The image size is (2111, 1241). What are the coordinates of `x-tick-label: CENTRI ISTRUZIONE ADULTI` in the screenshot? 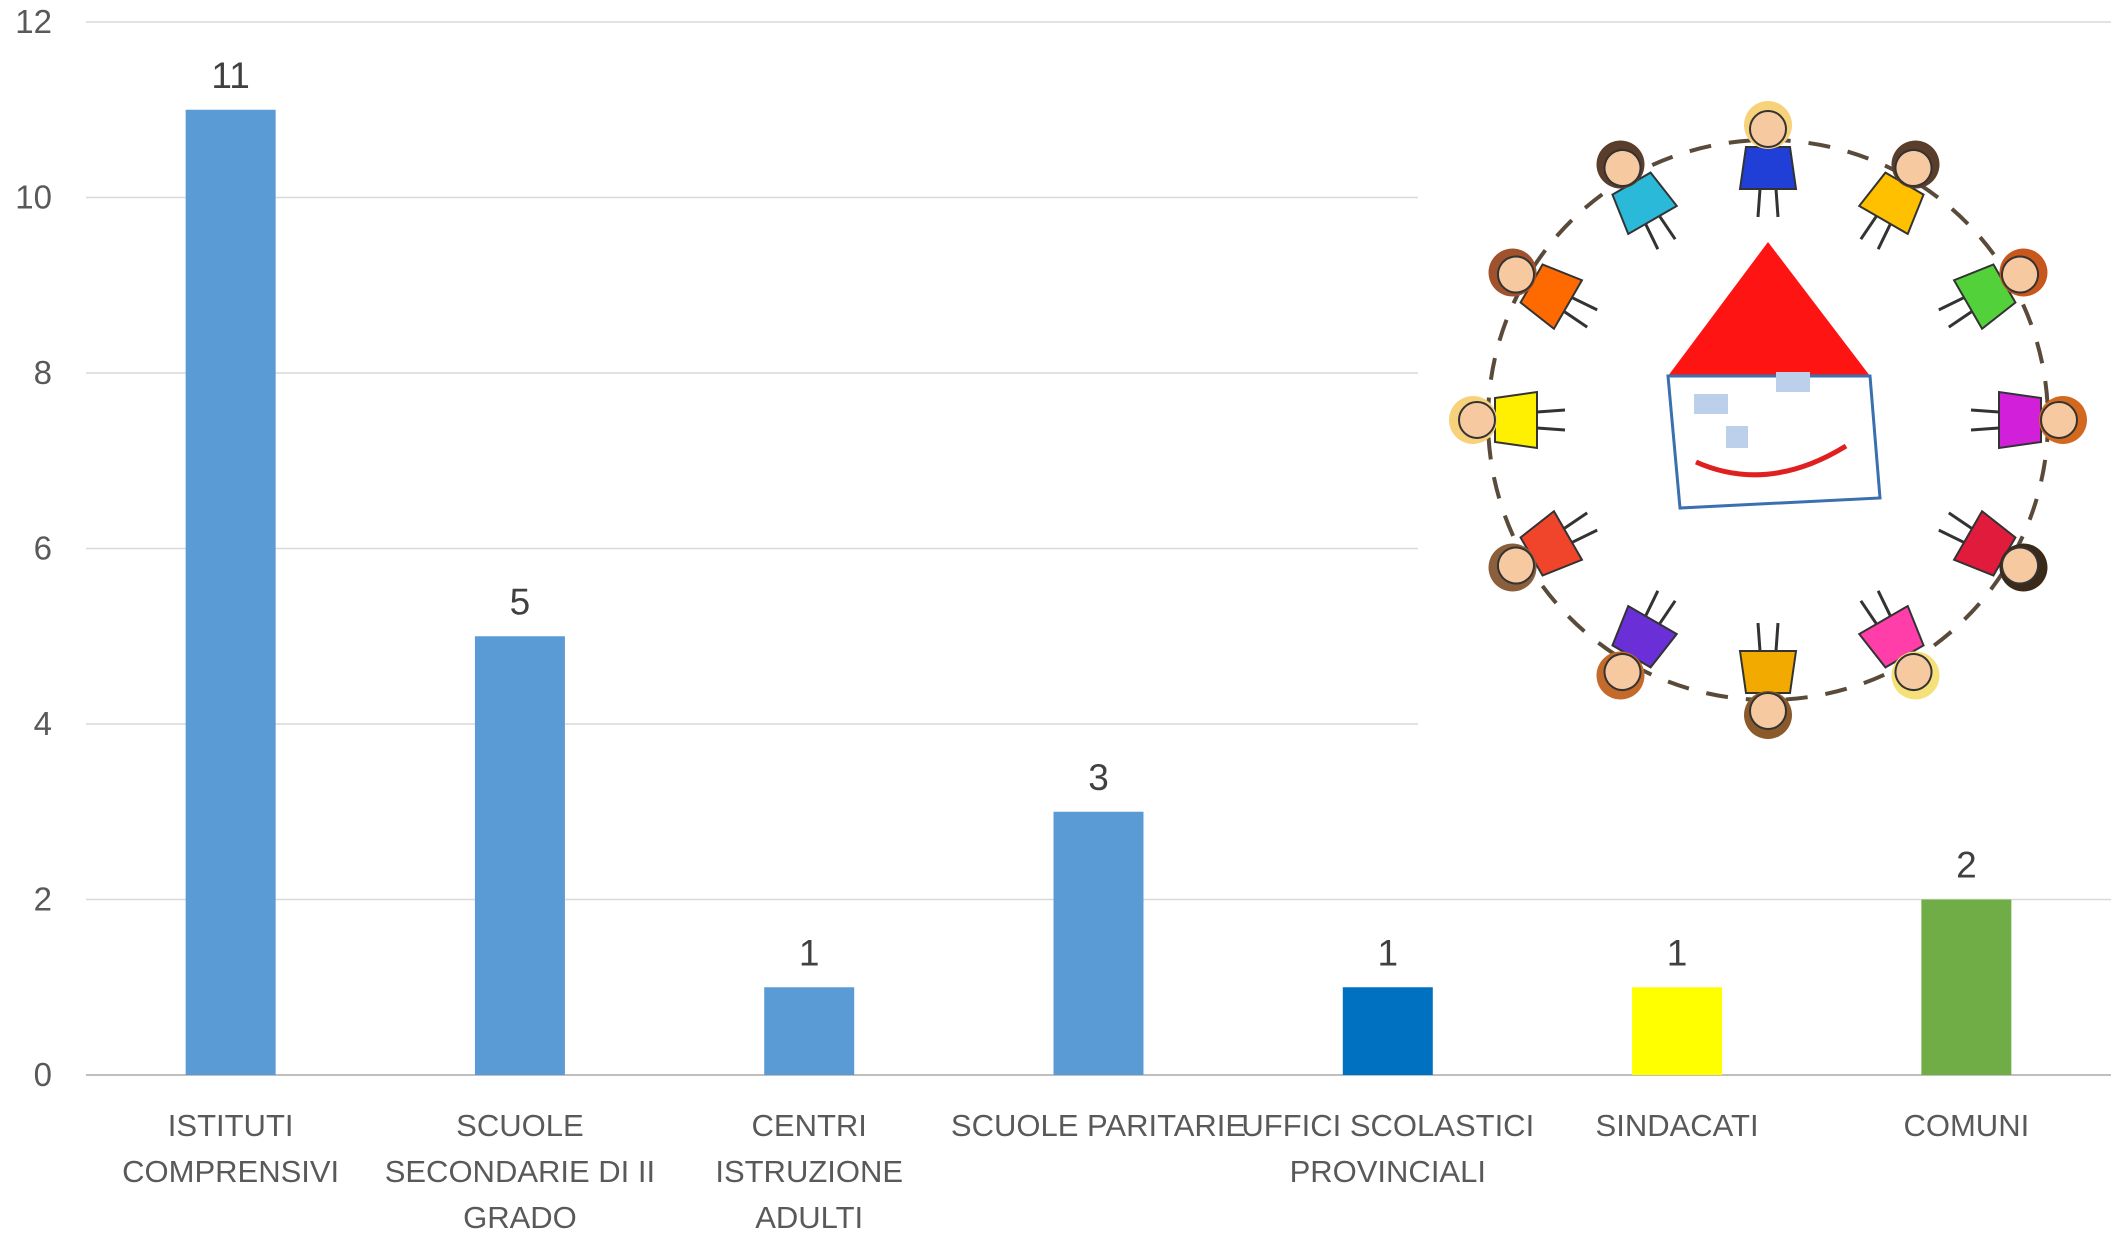 It's located at (809, 1171).